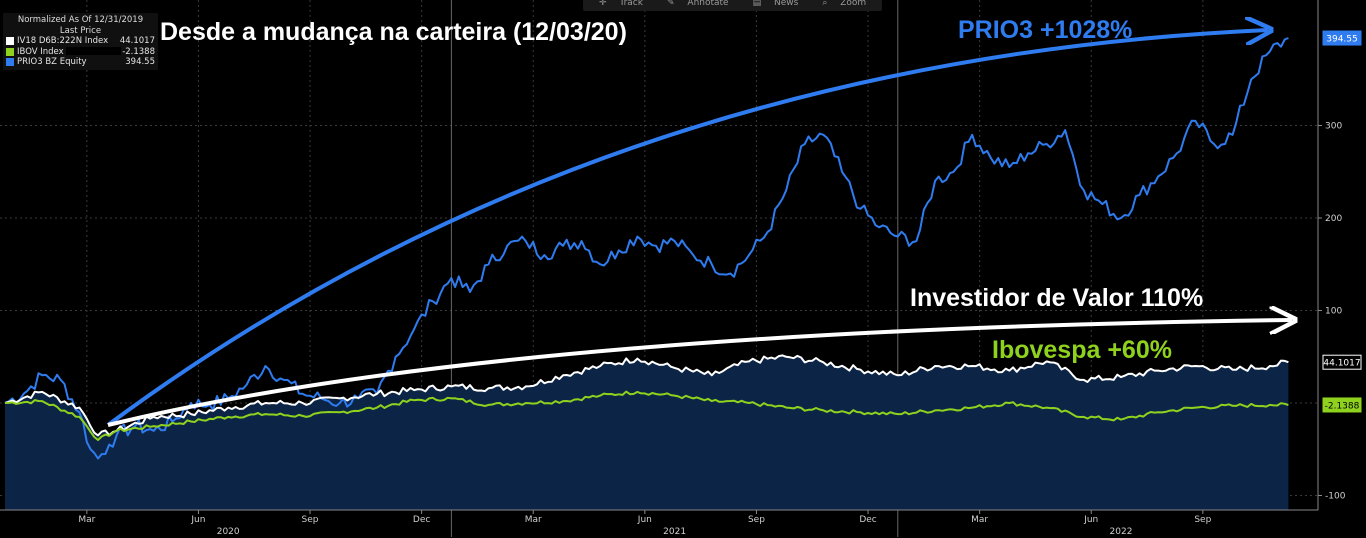 Image resolution: width=1366 pixels, height=538 pixels. I want to click on last-price-tag: -2.1388, so click(1342, 405).